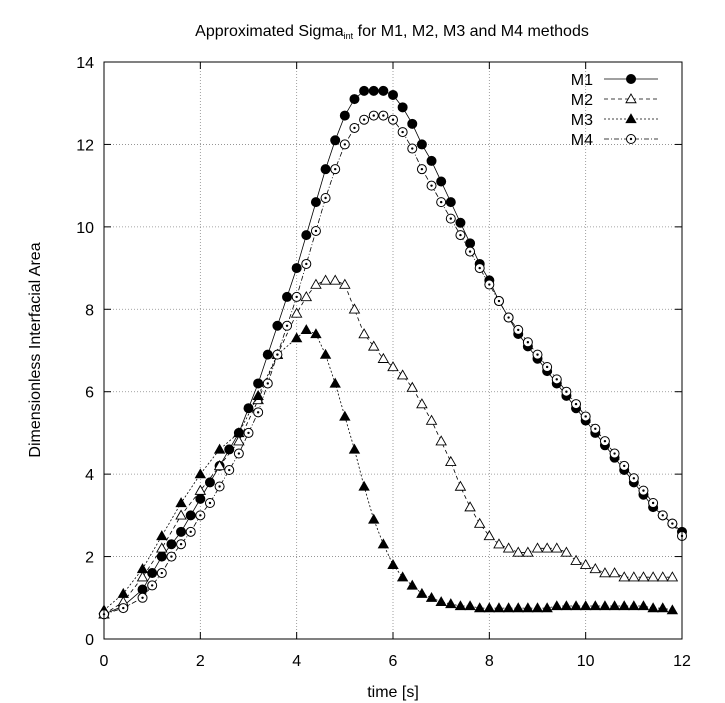  What do you see at coordinates (582, 120) in the screenshot?
I see `legend-label: M3` at bounding box center [582, 120].